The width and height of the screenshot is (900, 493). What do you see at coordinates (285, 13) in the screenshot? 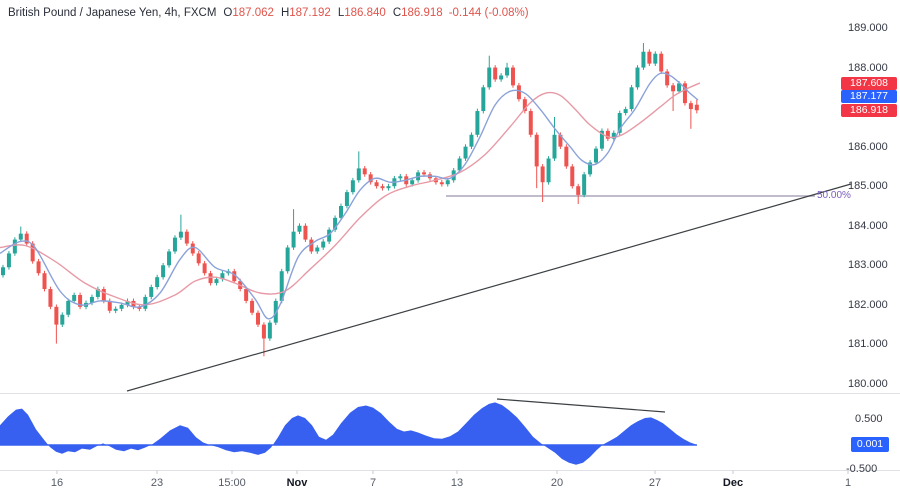
I see `high-label: H` at bounding box center [285, 13].